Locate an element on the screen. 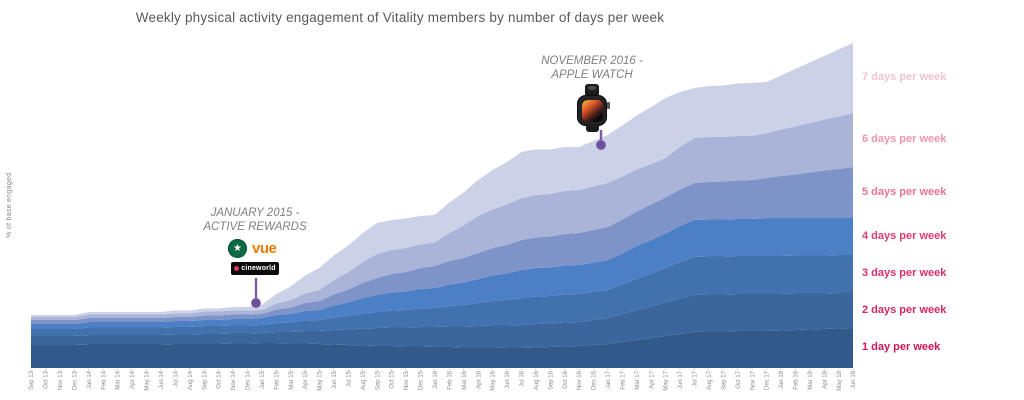  x-tick-label: Aug 14 is located at coordinates (191, 380).